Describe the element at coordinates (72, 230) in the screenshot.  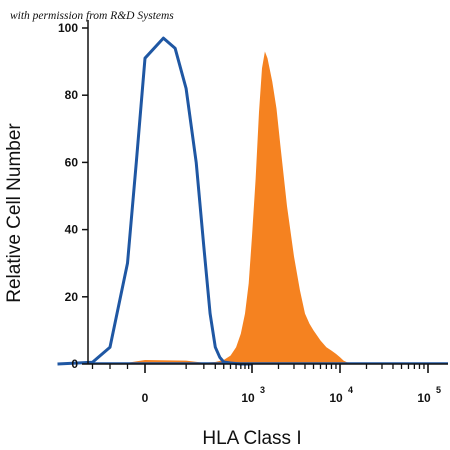
I see `y-tick-label-40: 40` at that location.